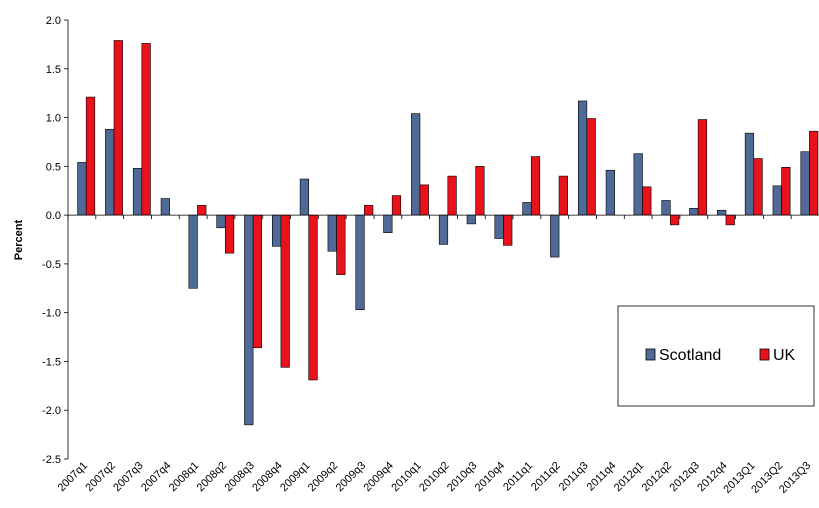 The image size is (819, 508). What do you see at coordinates (471, 219) in the screenshot?
I see `bar-scotland-2010q3` at bounding box center [471, 219].